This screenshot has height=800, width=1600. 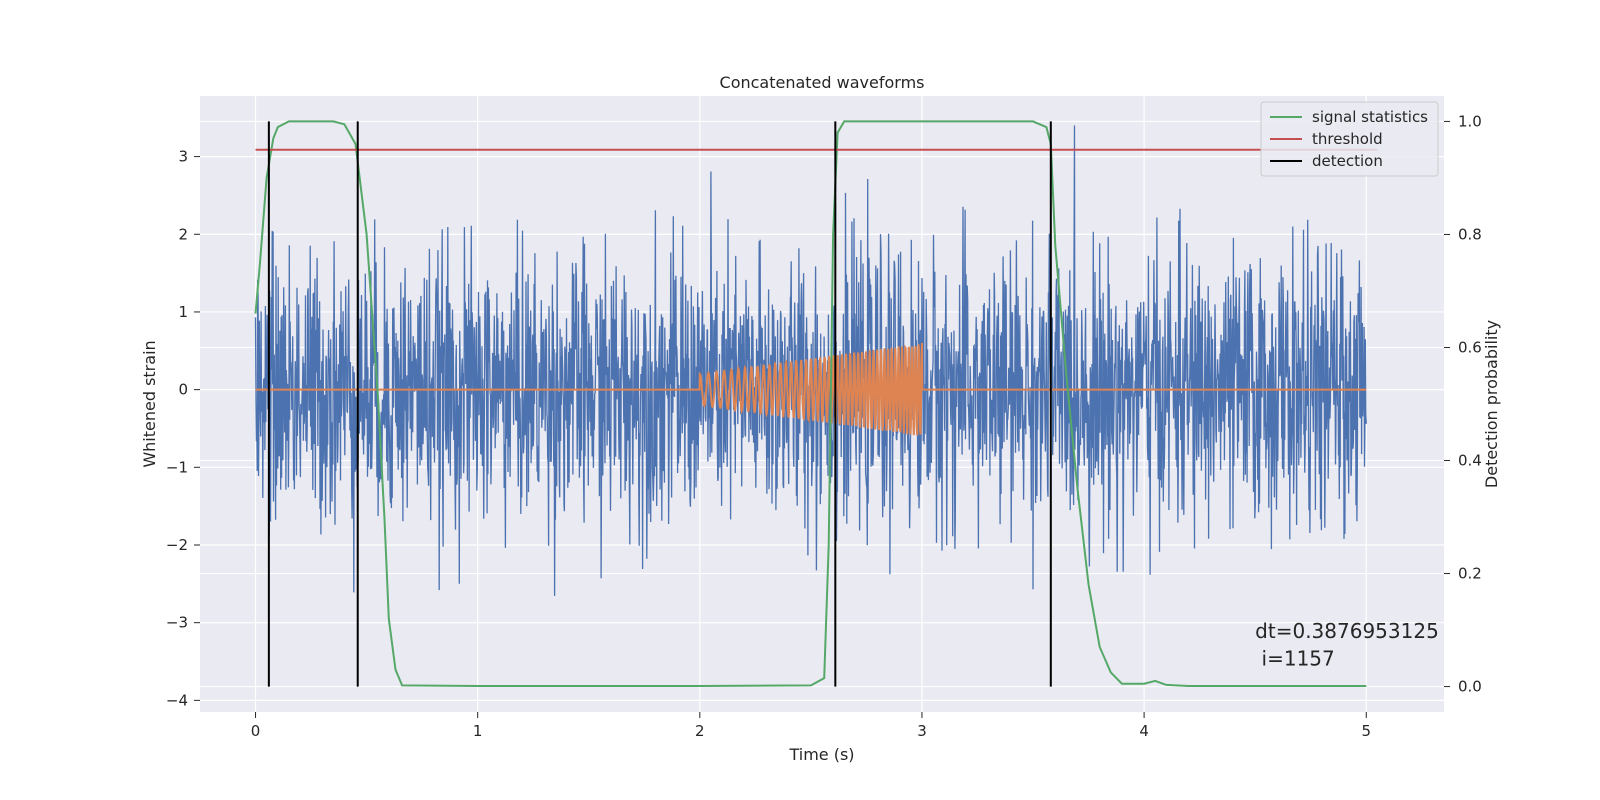 What do you see at coordinates (822, 82) in the screenshot?
I see `chart-title: Concatenated waveforms` at bounding box center [822, 82].